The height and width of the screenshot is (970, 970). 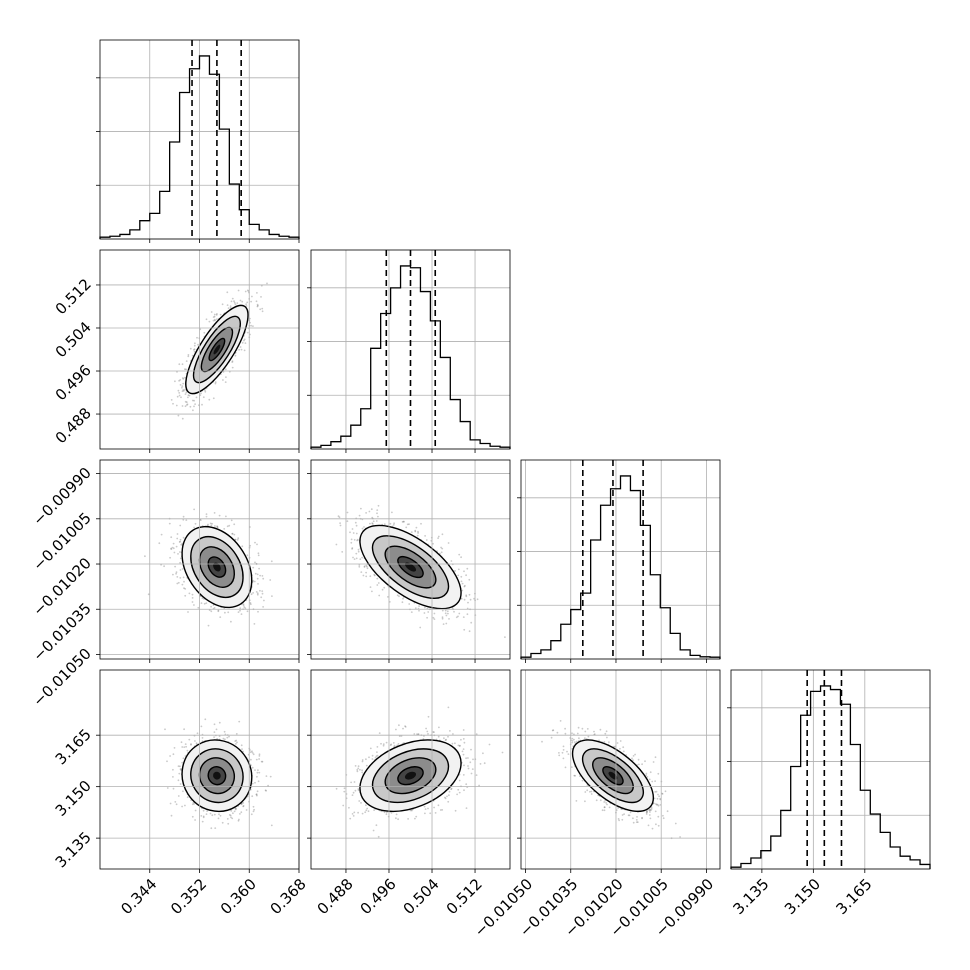 I want to click on x-tick-label: 0.360, so click(x=238, y=896).